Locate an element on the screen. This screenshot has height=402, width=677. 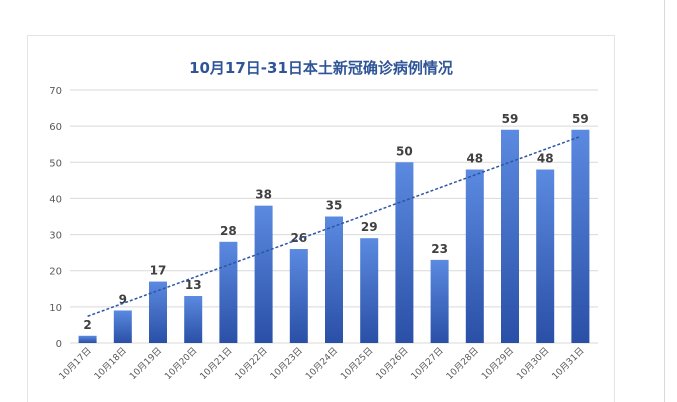
data-label: 28 is located at coordinates (228, 231).